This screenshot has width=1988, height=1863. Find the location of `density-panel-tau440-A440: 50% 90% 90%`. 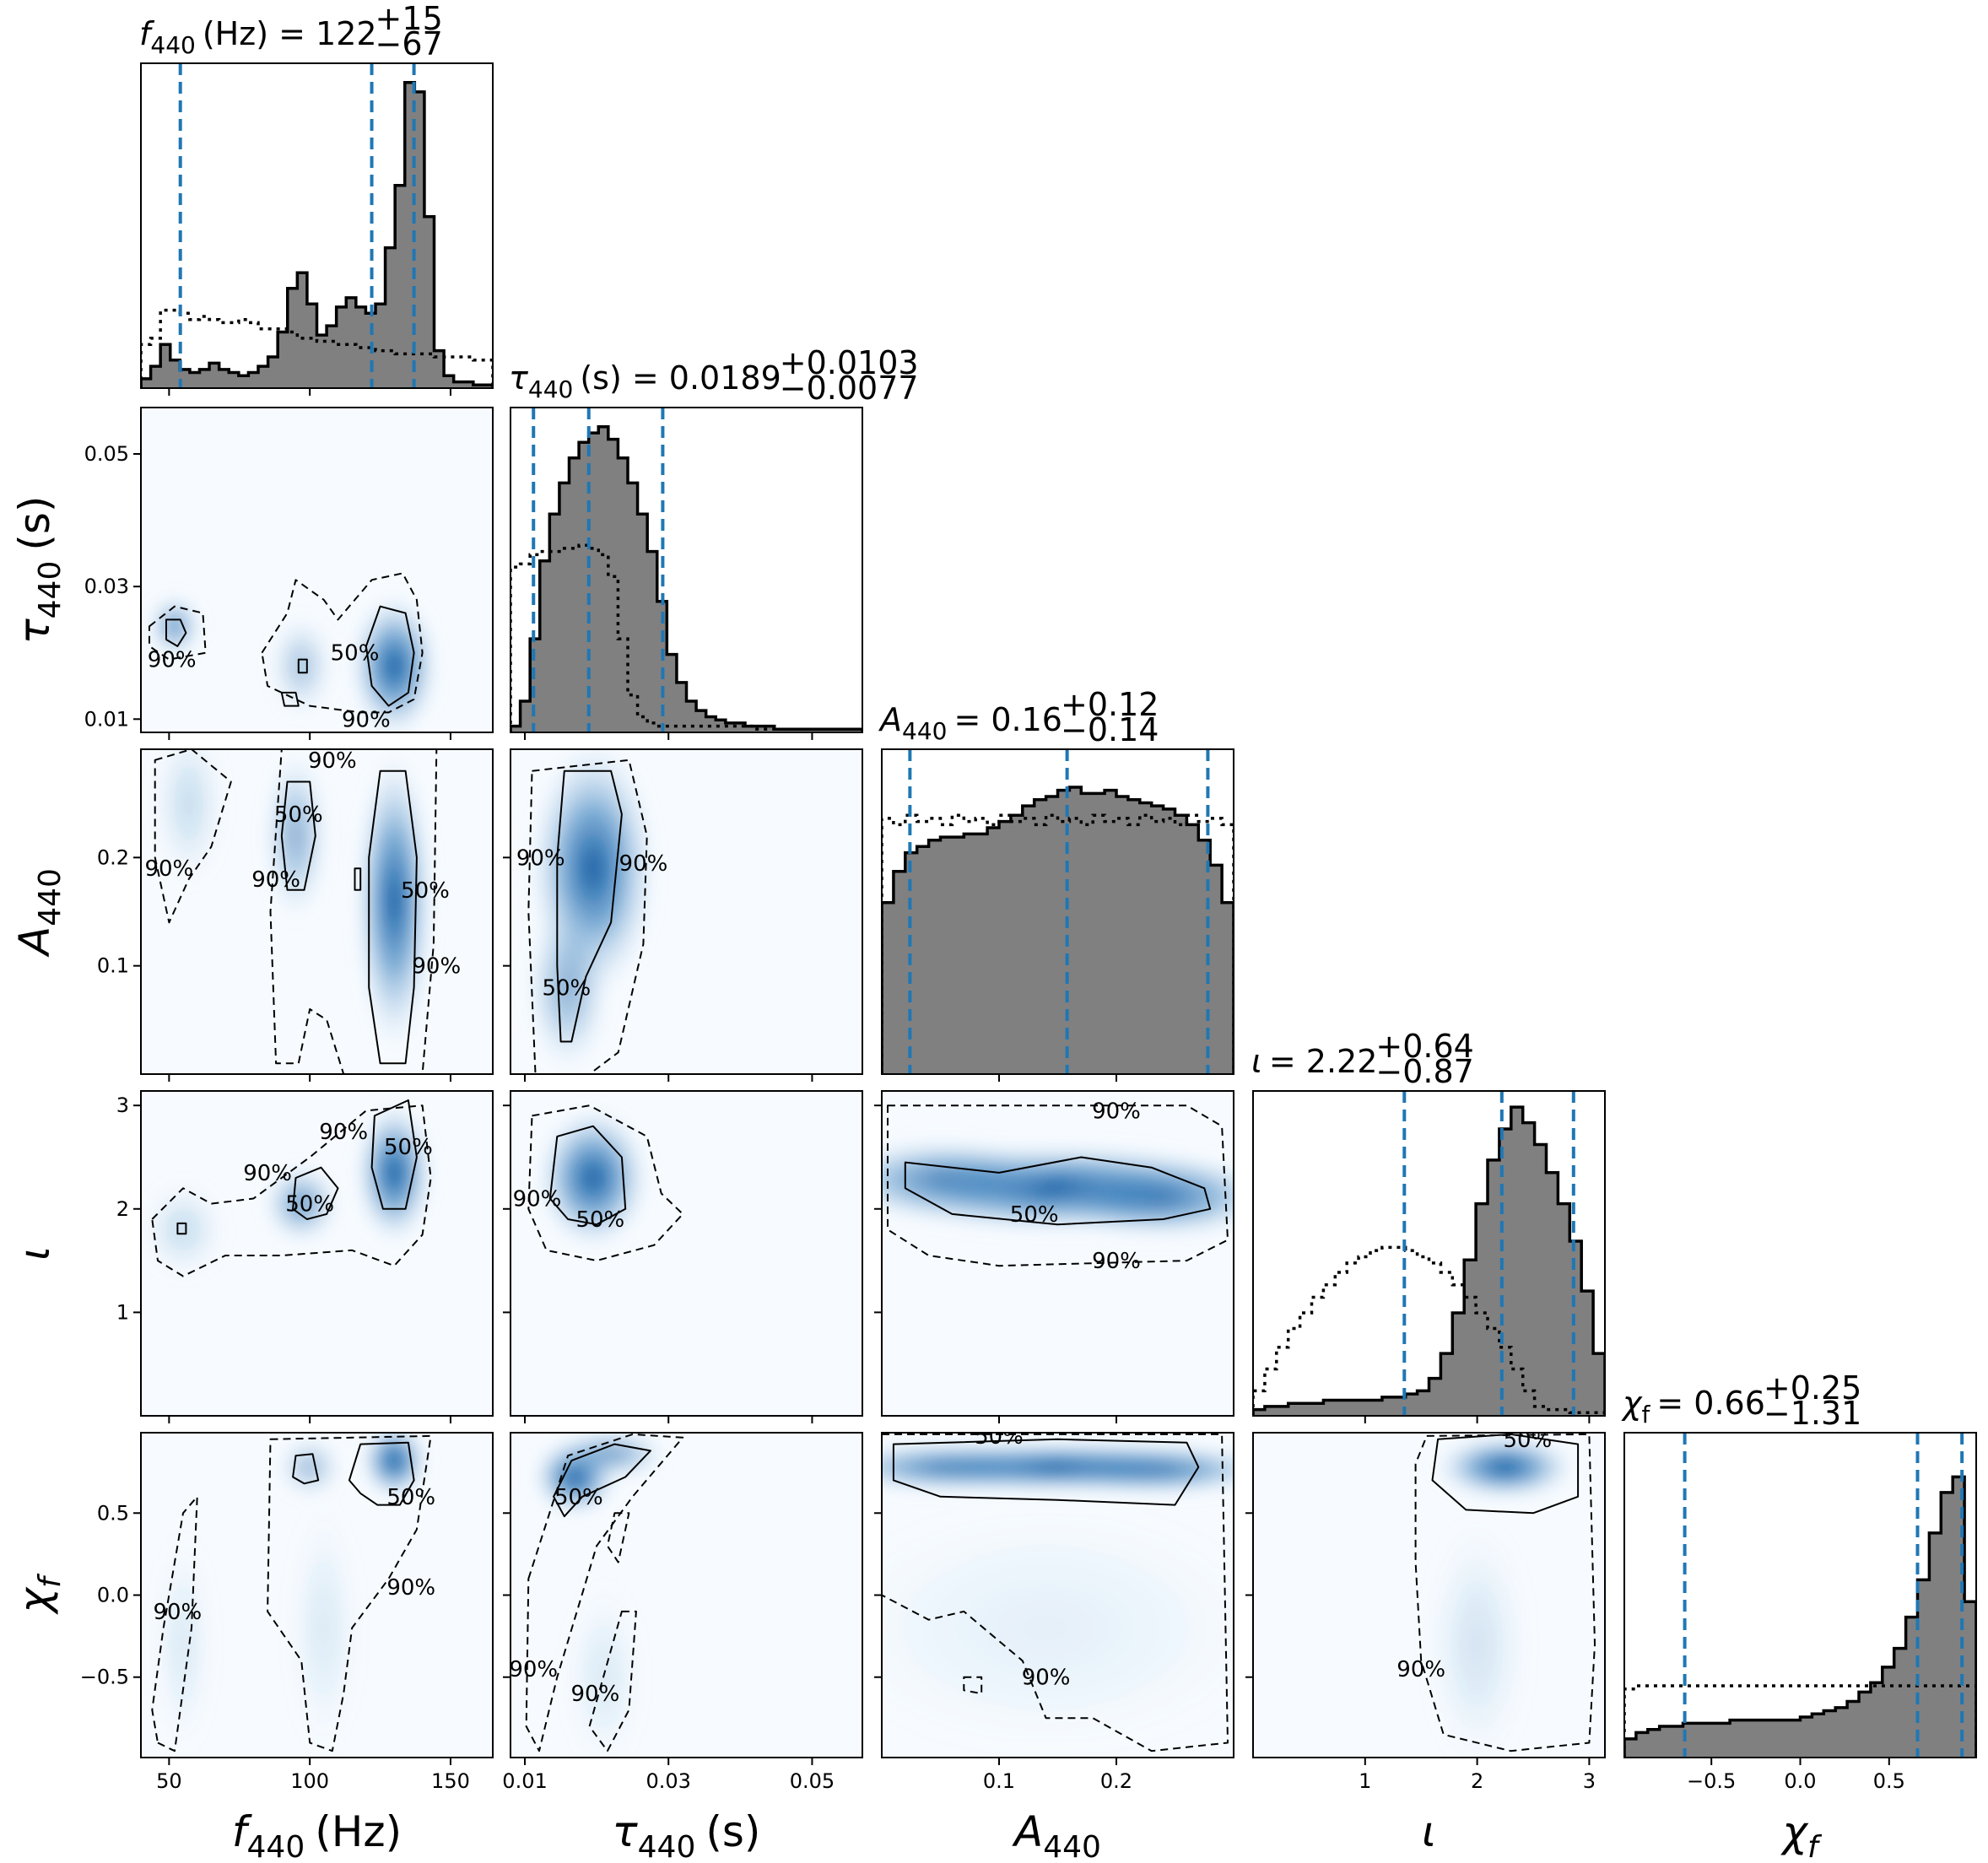

density-panel-tau440-A440: 50% 90% 90% is located at coordinates (683, 915).